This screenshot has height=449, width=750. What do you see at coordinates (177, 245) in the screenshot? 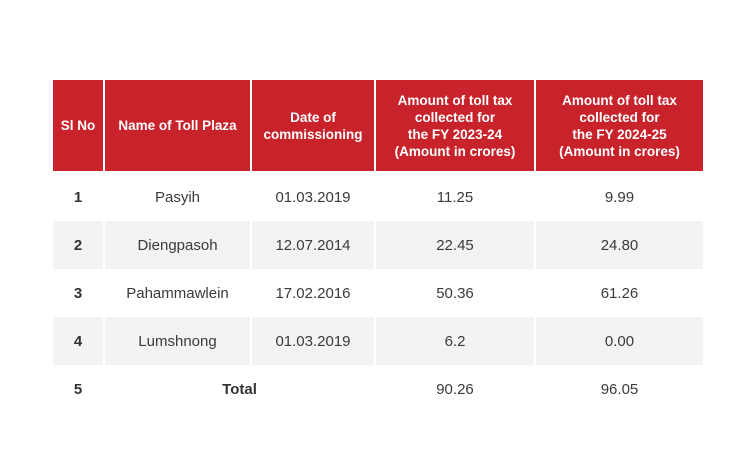
I see `cell-toll-plaza-name: Diengpasoh` at bounding box center [177, 245].